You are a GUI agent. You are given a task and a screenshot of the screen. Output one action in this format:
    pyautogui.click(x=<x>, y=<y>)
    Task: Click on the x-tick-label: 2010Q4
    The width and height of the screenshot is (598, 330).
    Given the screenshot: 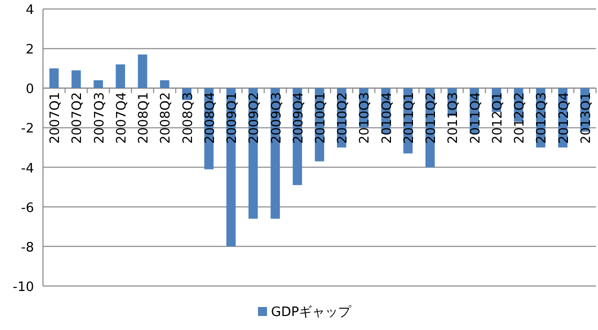 What is the action you would take?
    pyautogui.click(x=387, y=118)
    